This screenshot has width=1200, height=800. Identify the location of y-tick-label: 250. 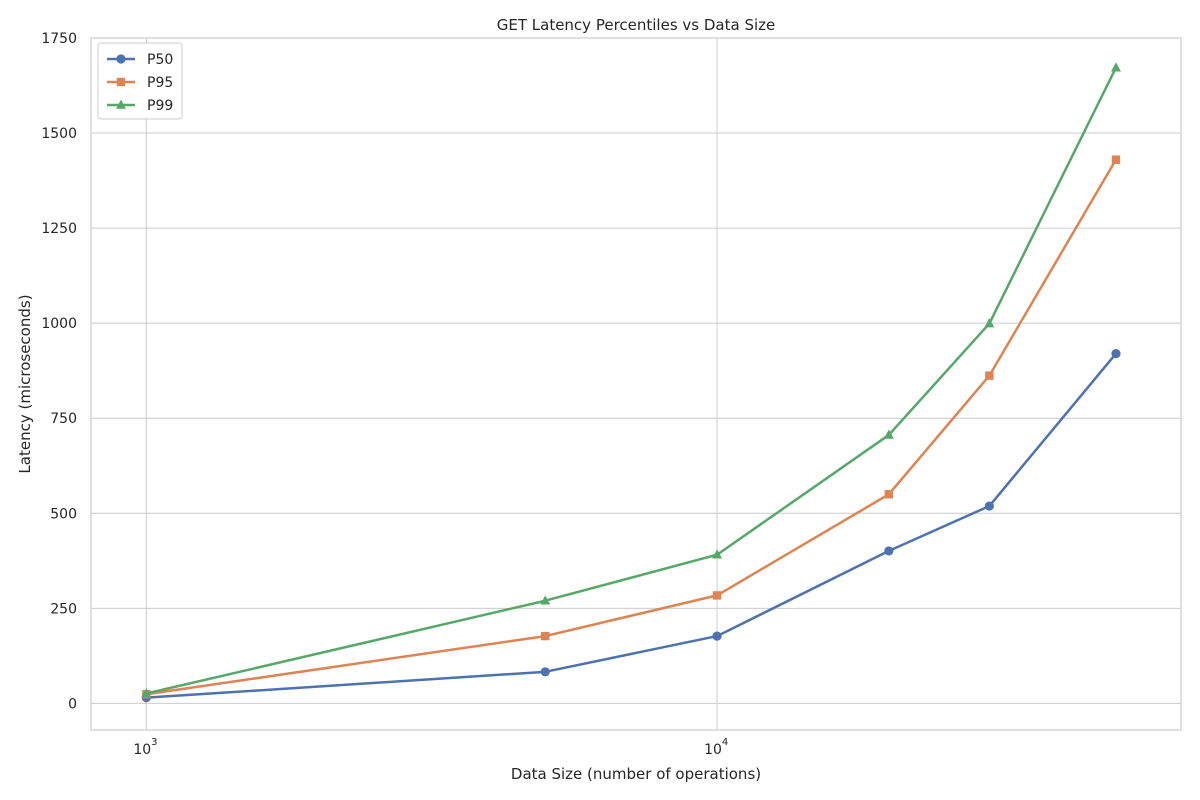
(63, 609).